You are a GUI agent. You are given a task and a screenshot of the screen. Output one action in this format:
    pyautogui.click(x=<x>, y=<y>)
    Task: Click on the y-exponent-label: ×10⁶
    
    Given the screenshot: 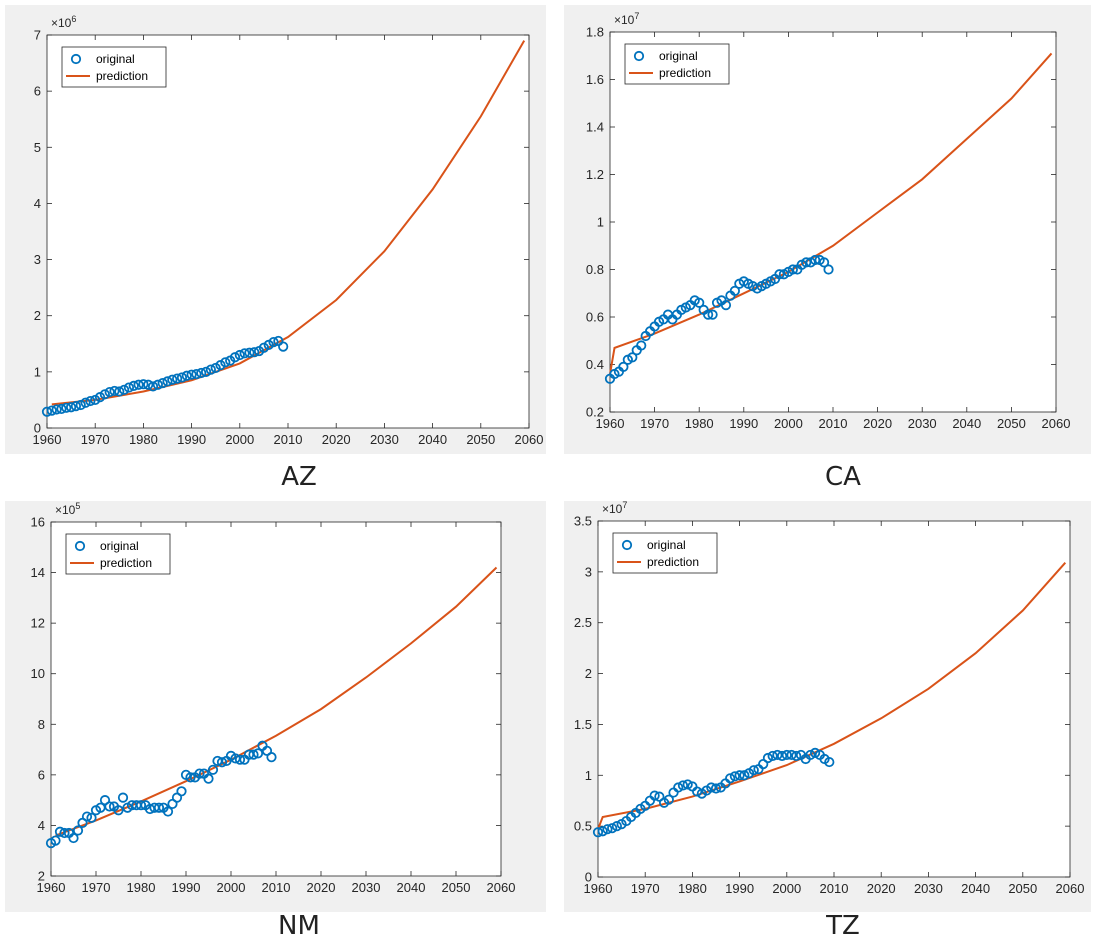 What is the action you would take?
    pyautogui.click(x=63, y=22)
    